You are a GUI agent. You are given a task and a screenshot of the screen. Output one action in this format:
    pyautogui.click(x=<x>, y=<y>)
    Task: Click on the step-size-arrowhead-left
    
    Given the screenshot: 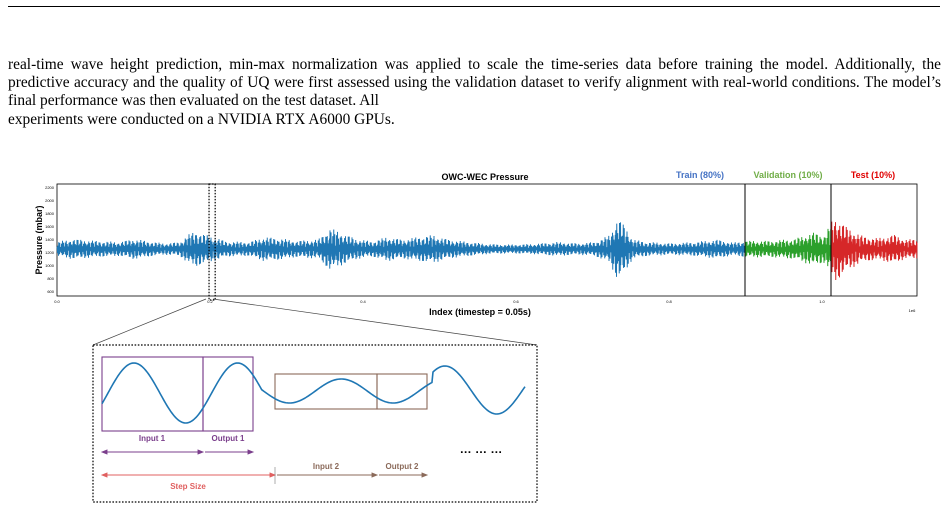 What is the action you would take?
    pyautogui.click(x=104, y=475)
    